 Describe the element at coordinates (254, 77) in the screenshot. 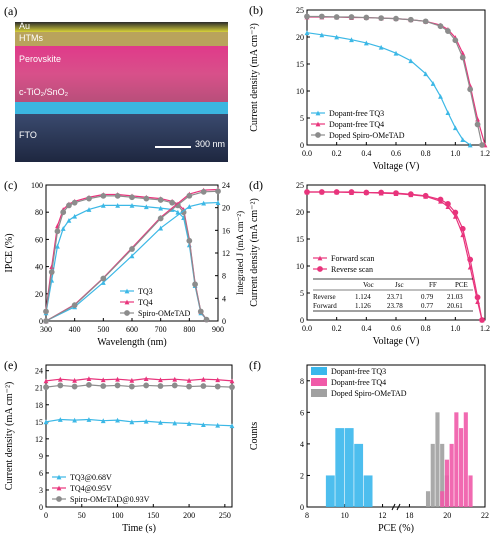

I see `y-axis-label: Current density (mA cm⁻²)` at that location.